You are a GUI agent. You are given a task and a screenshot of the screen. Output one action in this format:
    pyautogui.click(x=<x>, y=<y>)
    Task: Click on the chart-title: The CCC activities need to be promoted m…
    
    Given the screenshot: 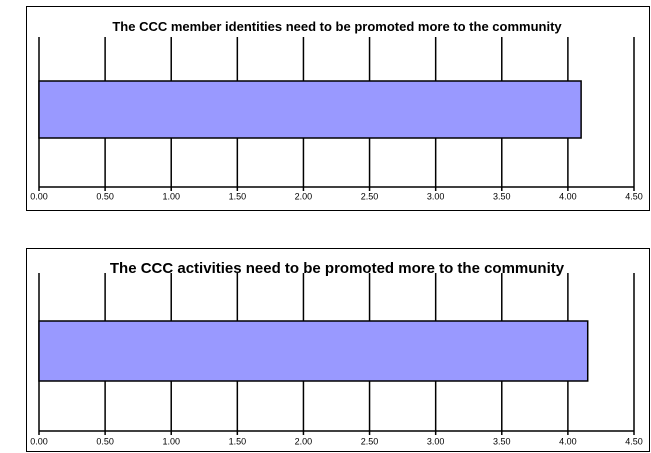 What is the action you would take?
    pyautogui.click(x=337, y=268)
    